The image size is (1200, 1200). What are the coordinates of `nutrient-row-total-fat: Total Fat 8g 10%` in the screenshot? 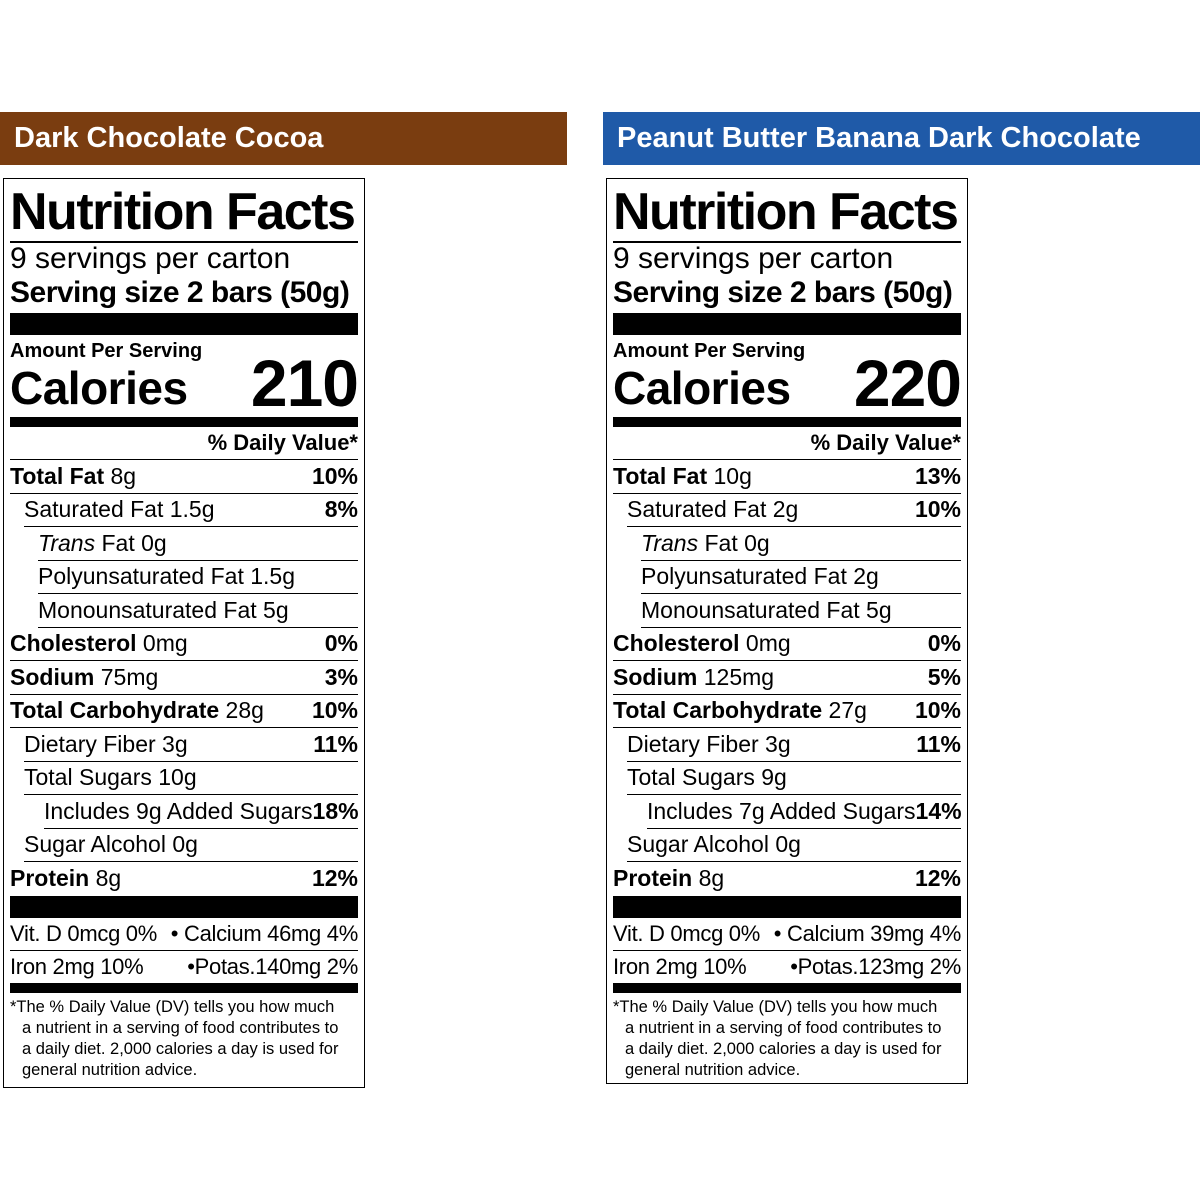 It's located at (184, 477).